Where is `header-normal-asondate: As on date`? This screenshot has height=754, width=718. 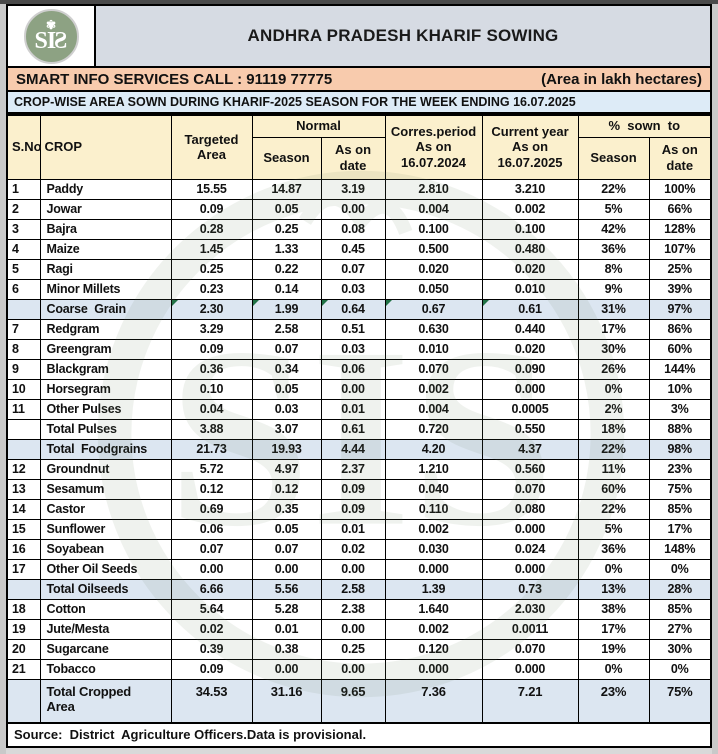 header-normal-asondate: As on date is located at coordinates (353, 158).